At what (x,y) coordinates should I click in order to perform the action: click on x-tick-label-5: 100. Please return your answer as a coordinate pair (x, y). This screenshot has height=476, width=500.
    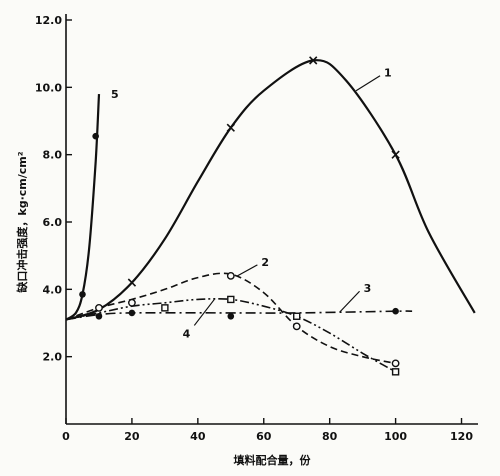
    Looking at the image, I should click on (395, 436).